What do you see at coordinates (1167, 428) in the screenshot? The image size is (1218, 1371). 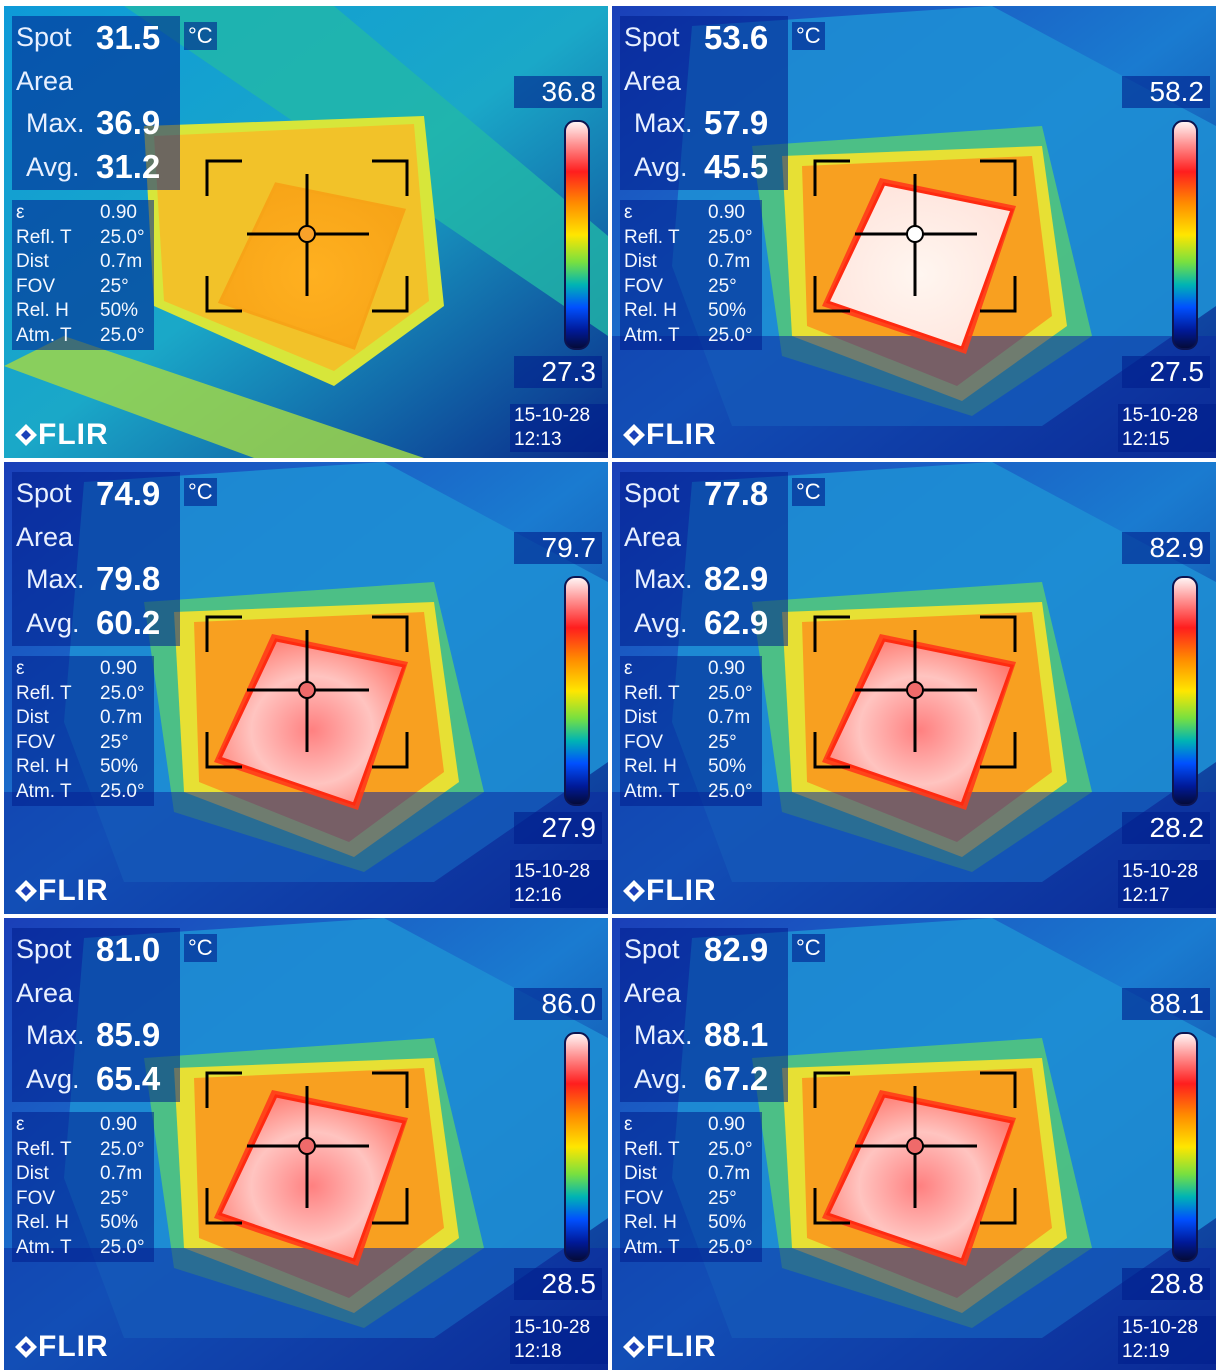 I see `timestamp: 15-10-28 12:15` at bounding box center [1167, 428].